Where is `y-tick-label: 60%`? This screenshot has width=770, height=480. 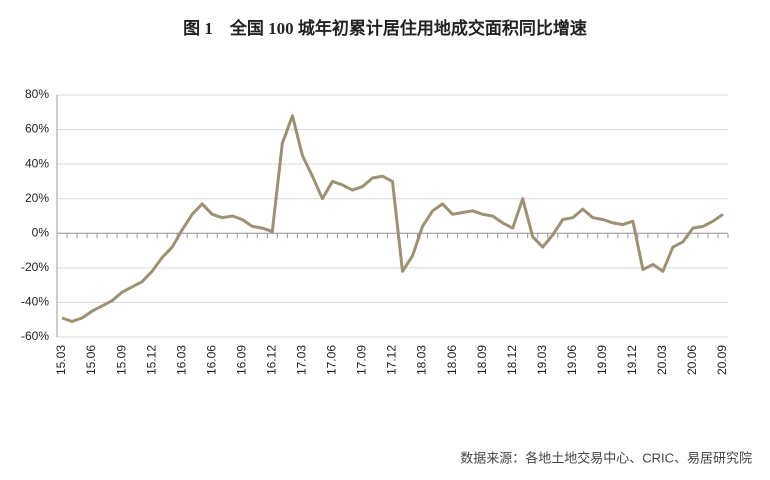
y-tick-label: 60% is located at coordinates (37, 129).